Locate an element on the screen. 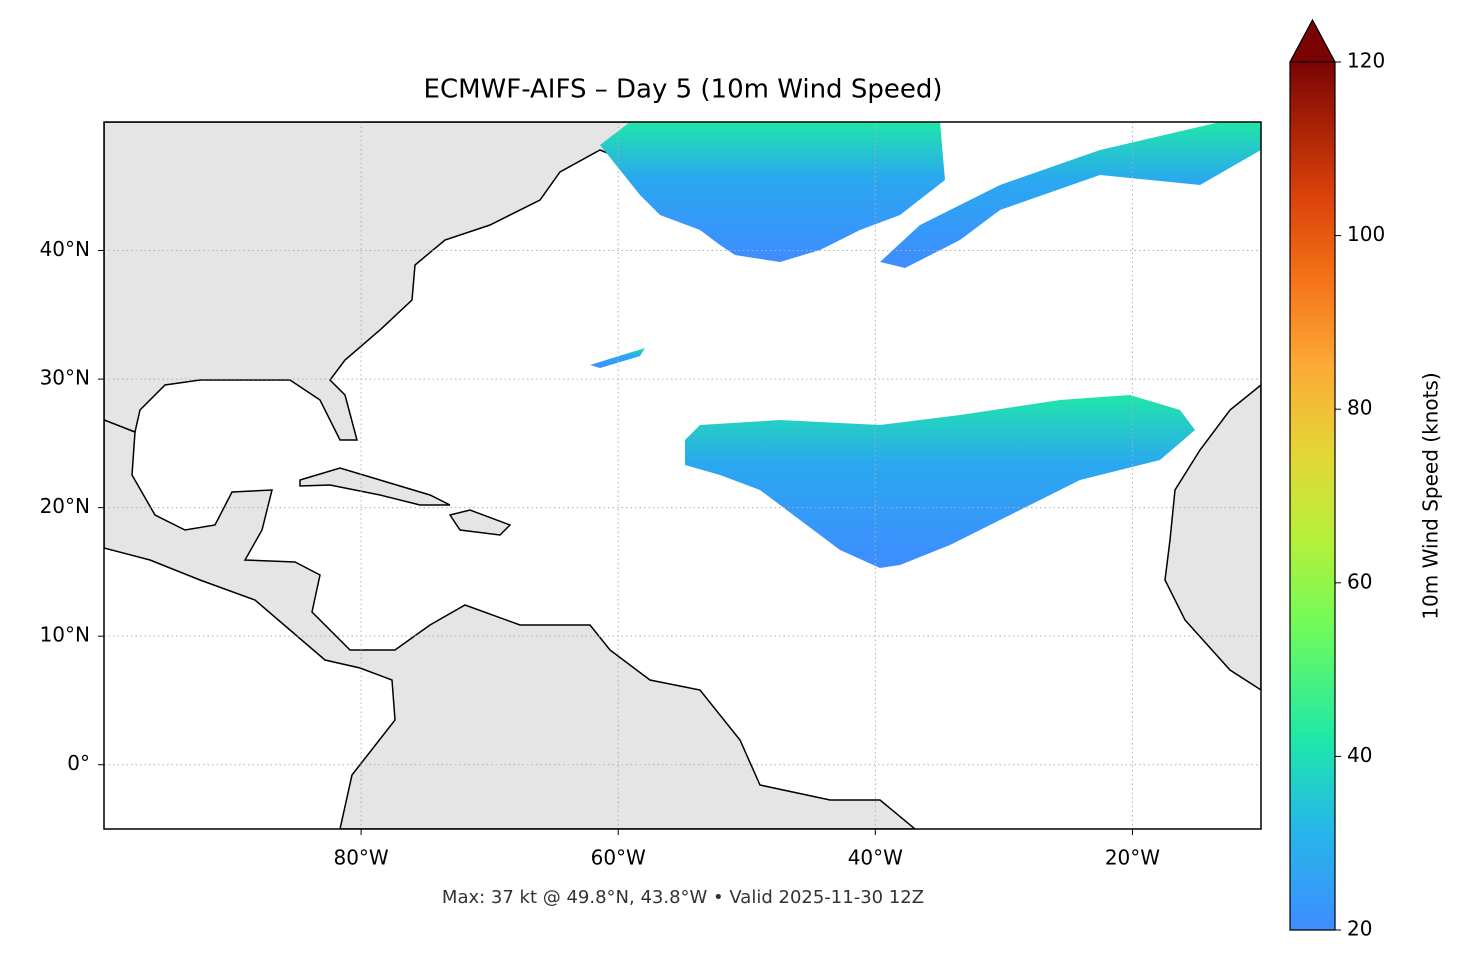 Image resolution: width=1466 pixels, height=969 pixels. y-tick-label: 20°N is located at coordinates (65, 506).